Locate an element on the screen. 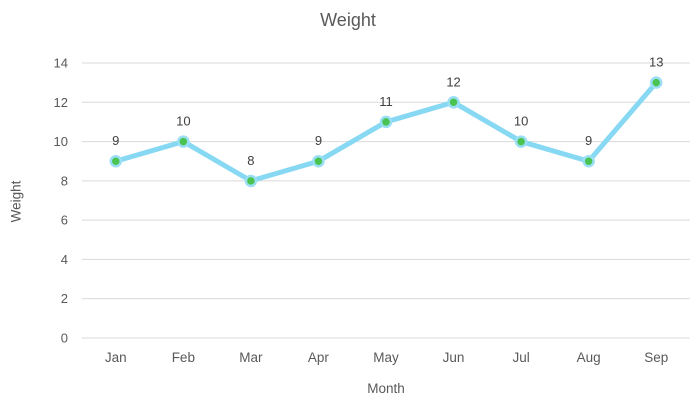 The image size is (696, 415). x-axis-title: Month is located at coordinates (386, 388).